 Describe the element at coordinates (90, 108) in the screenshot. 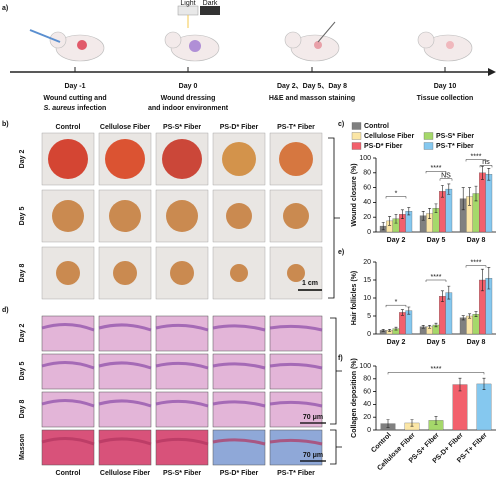

I see `caption-text: infection` at that location.